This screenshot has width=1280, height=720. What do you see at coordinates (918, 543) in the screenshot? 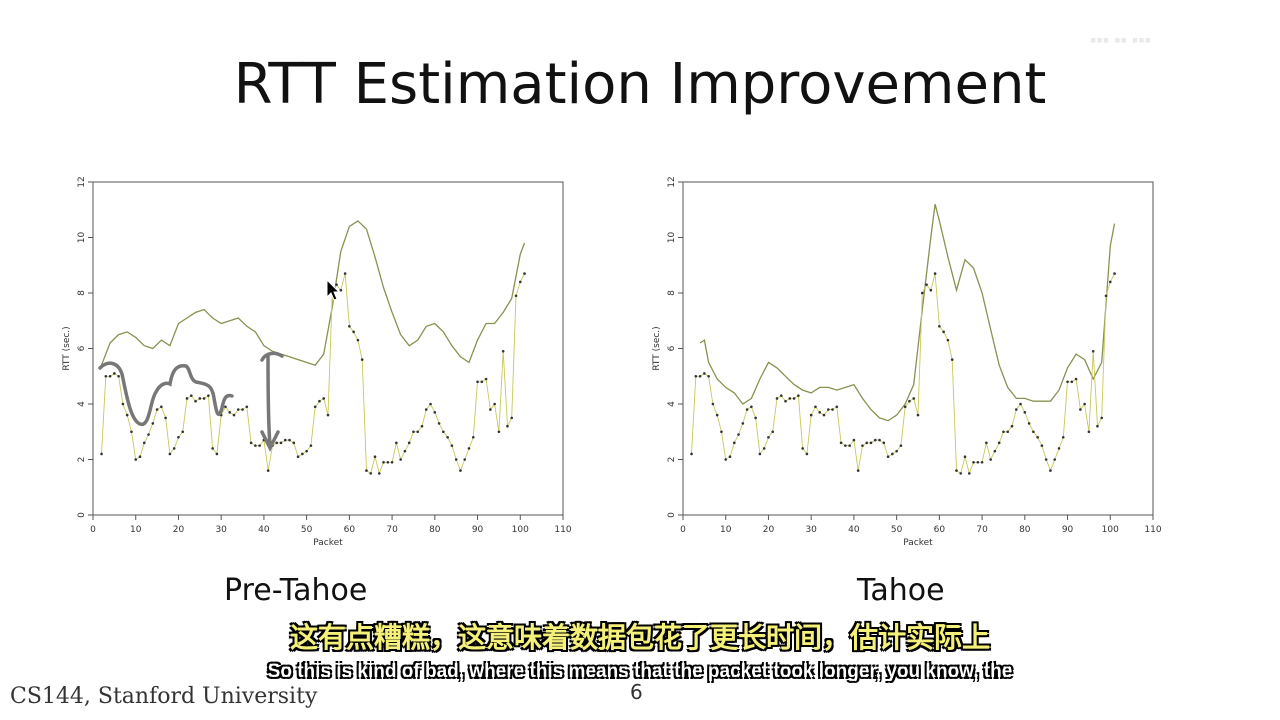
I see `x-axis-label: Packet` at bounding box center [918, 543].